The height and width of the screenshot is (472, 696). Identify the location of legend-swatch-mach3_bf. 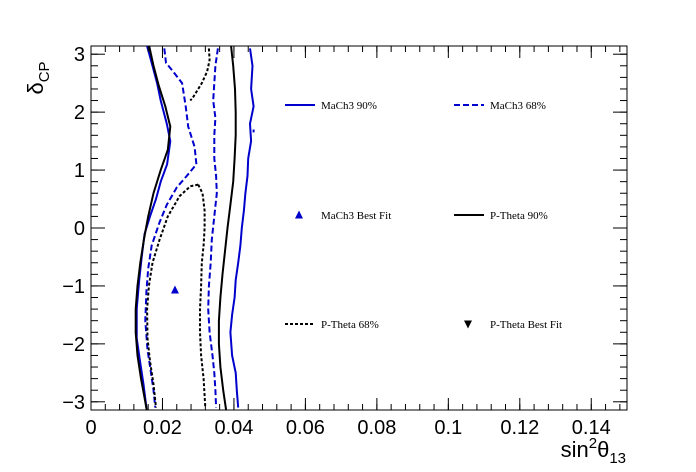
(299, 214).